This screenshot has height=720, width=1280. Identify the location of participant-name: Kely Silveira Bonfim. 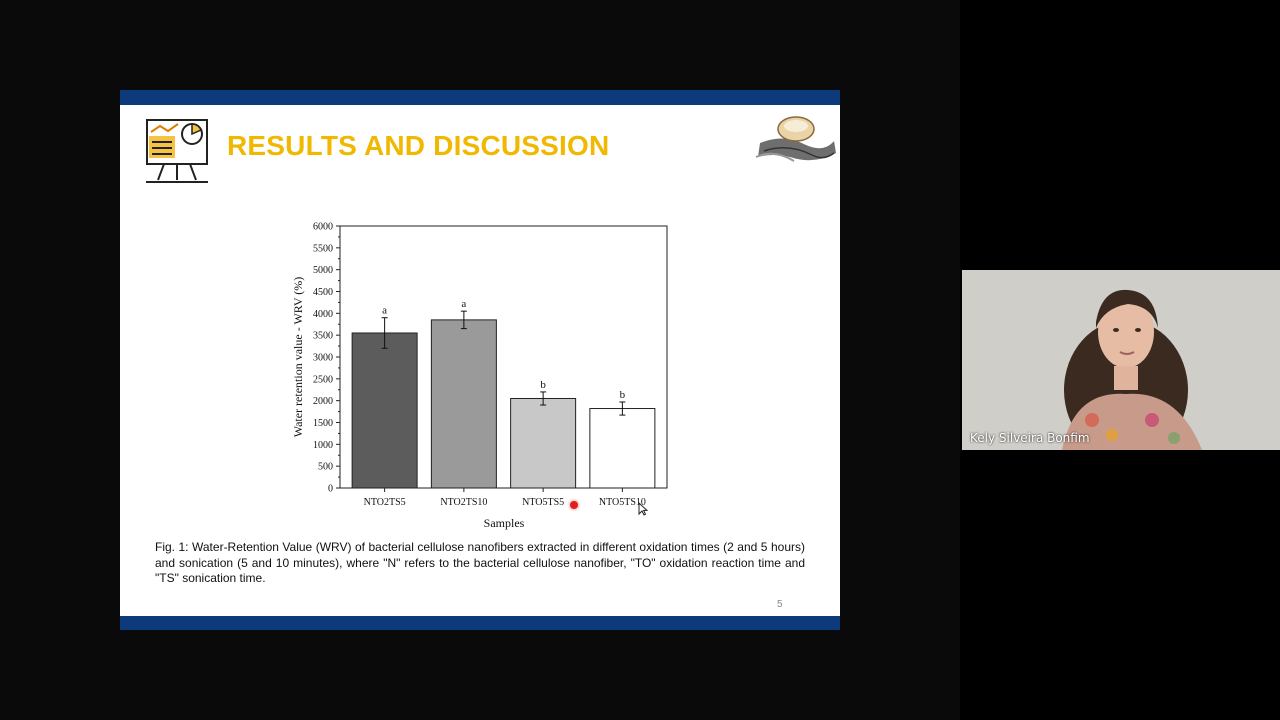
(1030, 438).